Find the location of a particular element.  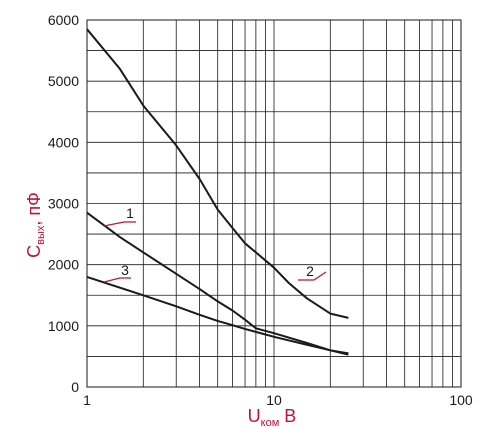

x-tick-labels: 1 10 100 is located at coordinates (278, 400).